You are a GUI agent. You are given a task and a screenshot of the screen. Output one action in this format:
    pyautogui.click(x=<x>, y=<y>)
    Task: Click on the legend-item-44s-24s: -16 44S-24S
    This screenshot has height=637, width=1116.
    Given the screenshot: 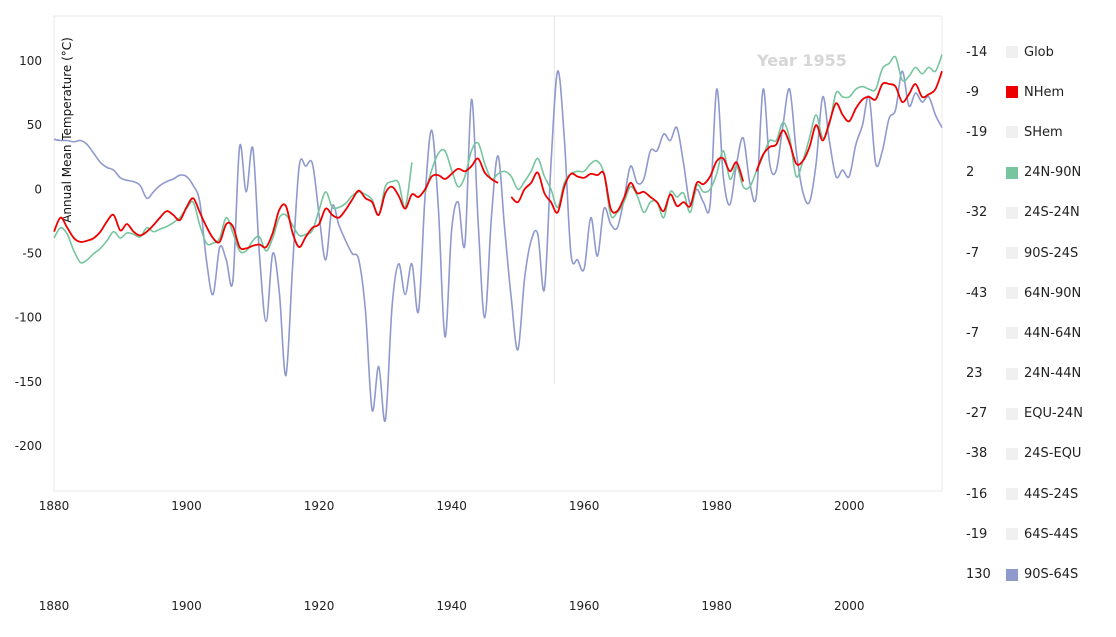 What is the action you would take?
    pyautogui.click(x=1035, y=494)
    